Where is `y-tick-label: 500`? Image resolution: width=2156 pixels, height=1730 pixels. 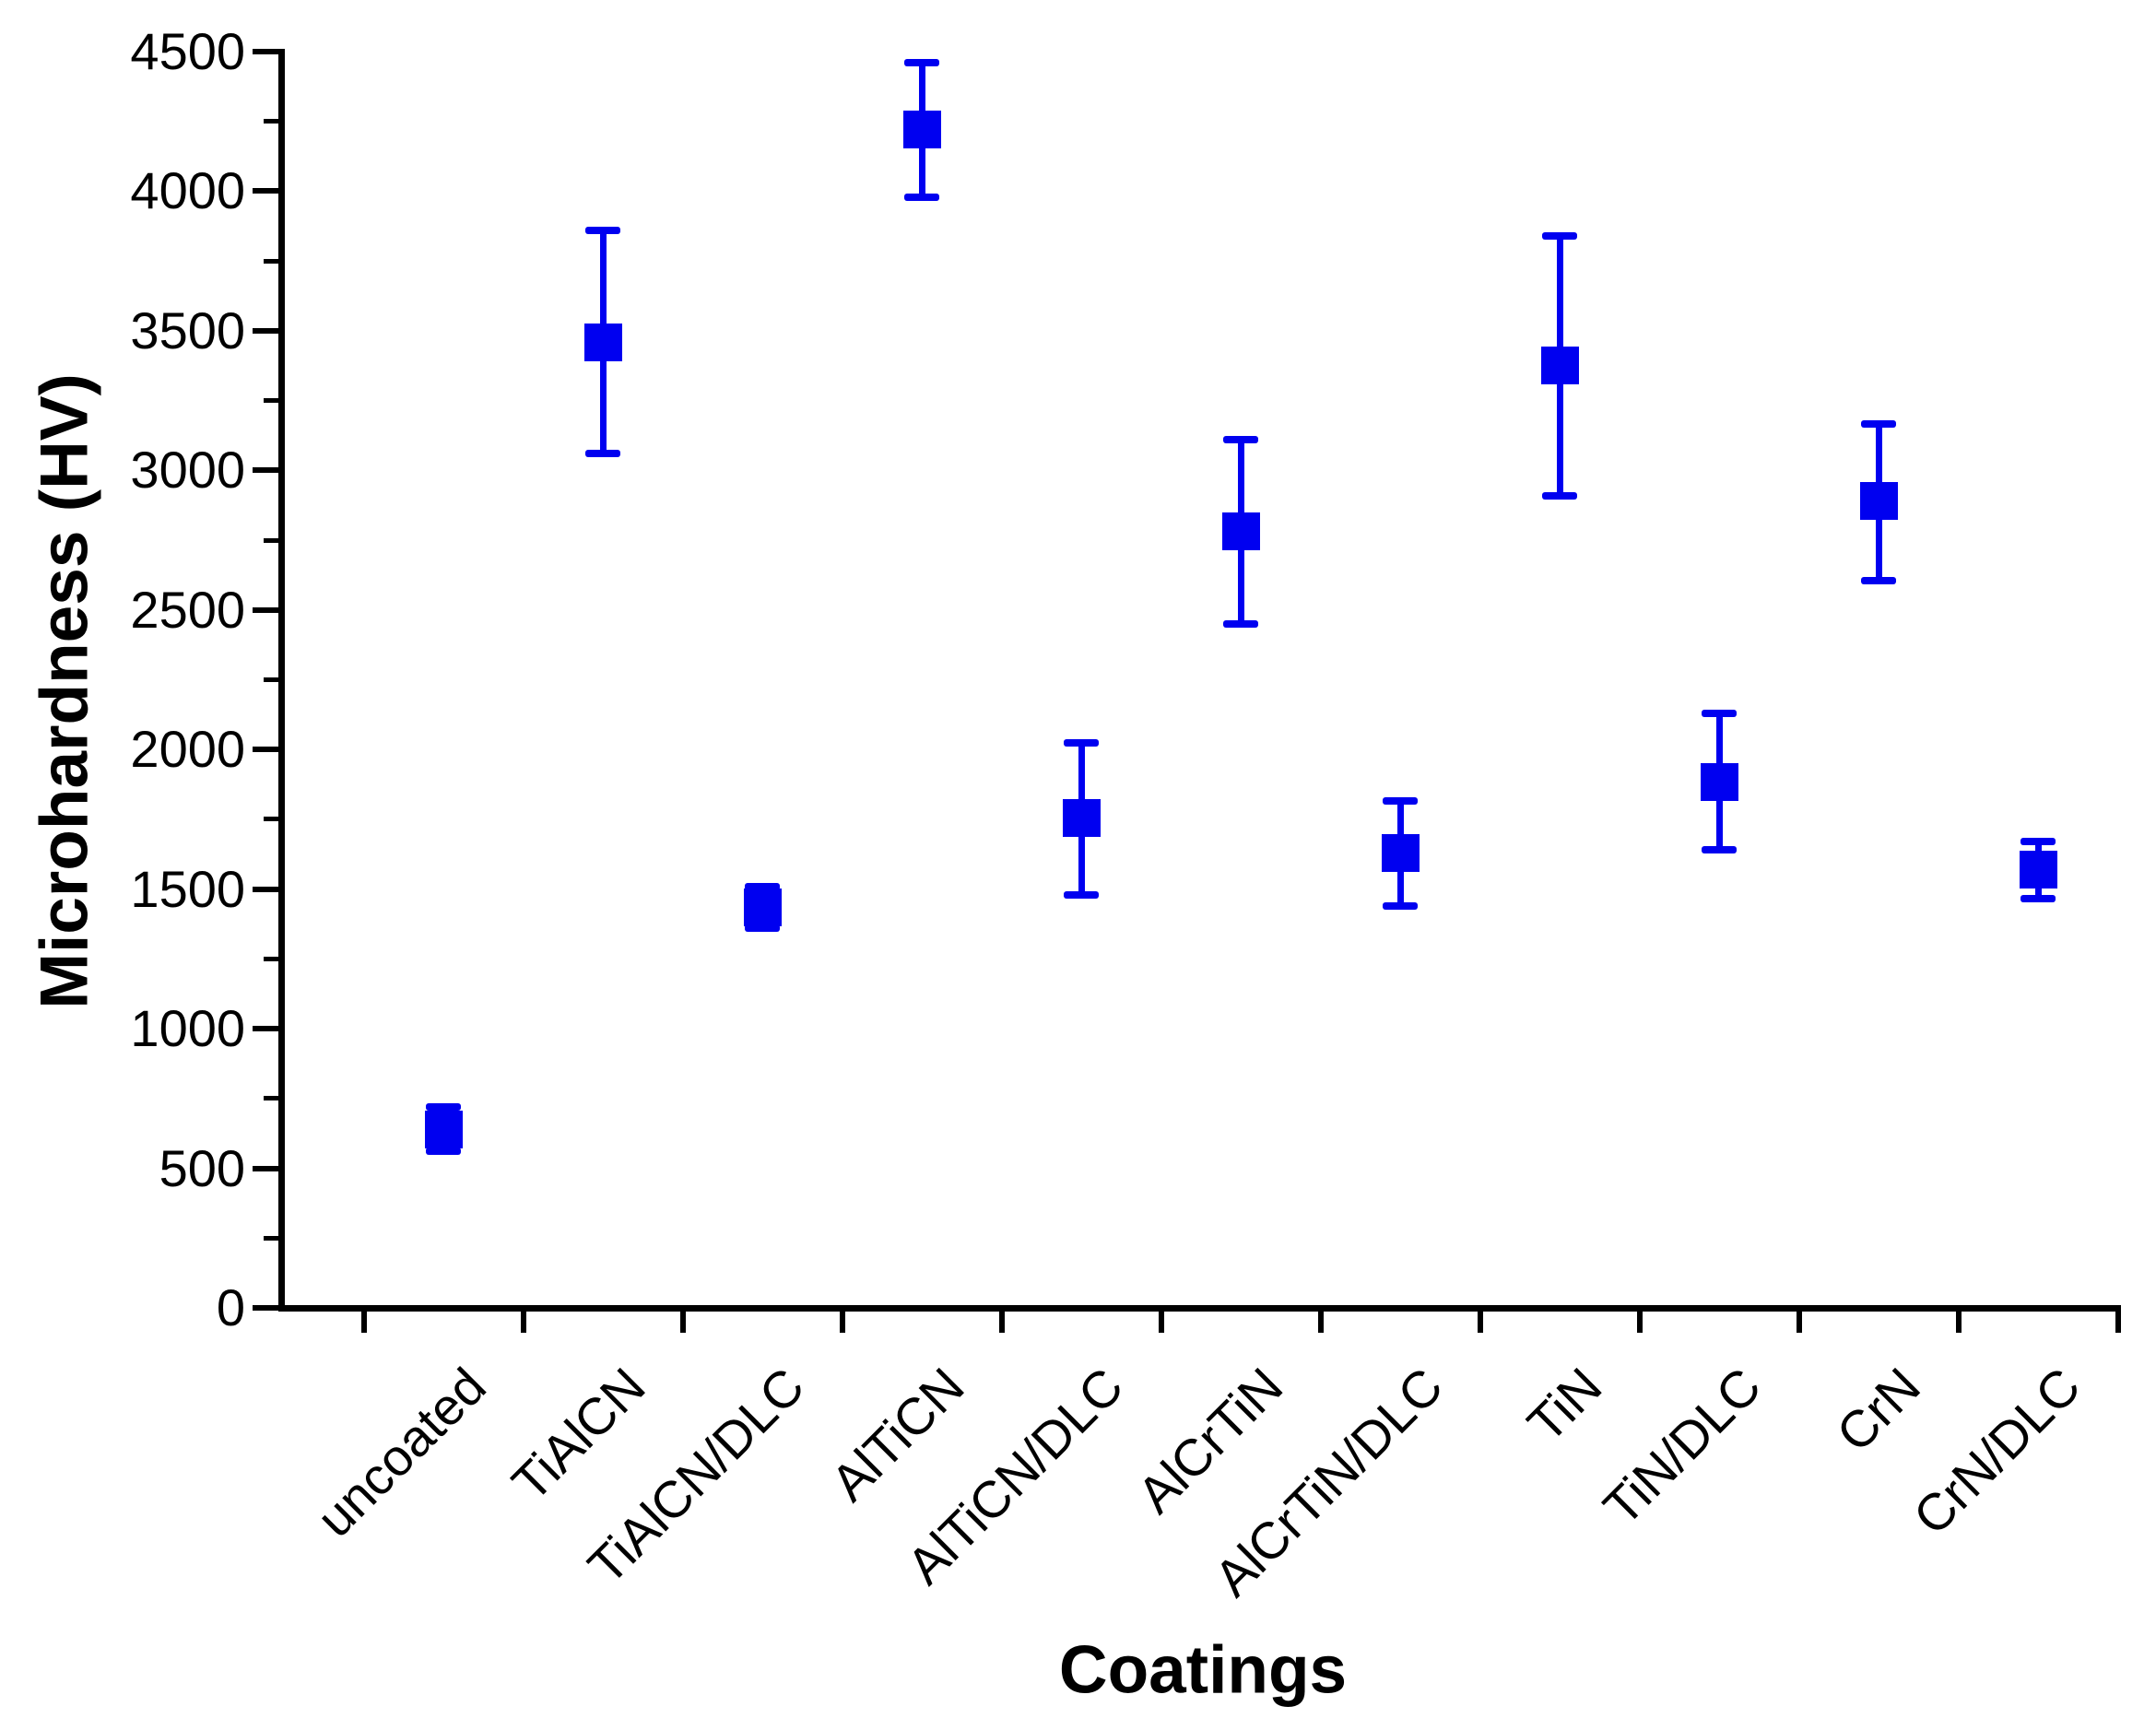 y-tick-label: 500 is located at coordinates (202, 1167).